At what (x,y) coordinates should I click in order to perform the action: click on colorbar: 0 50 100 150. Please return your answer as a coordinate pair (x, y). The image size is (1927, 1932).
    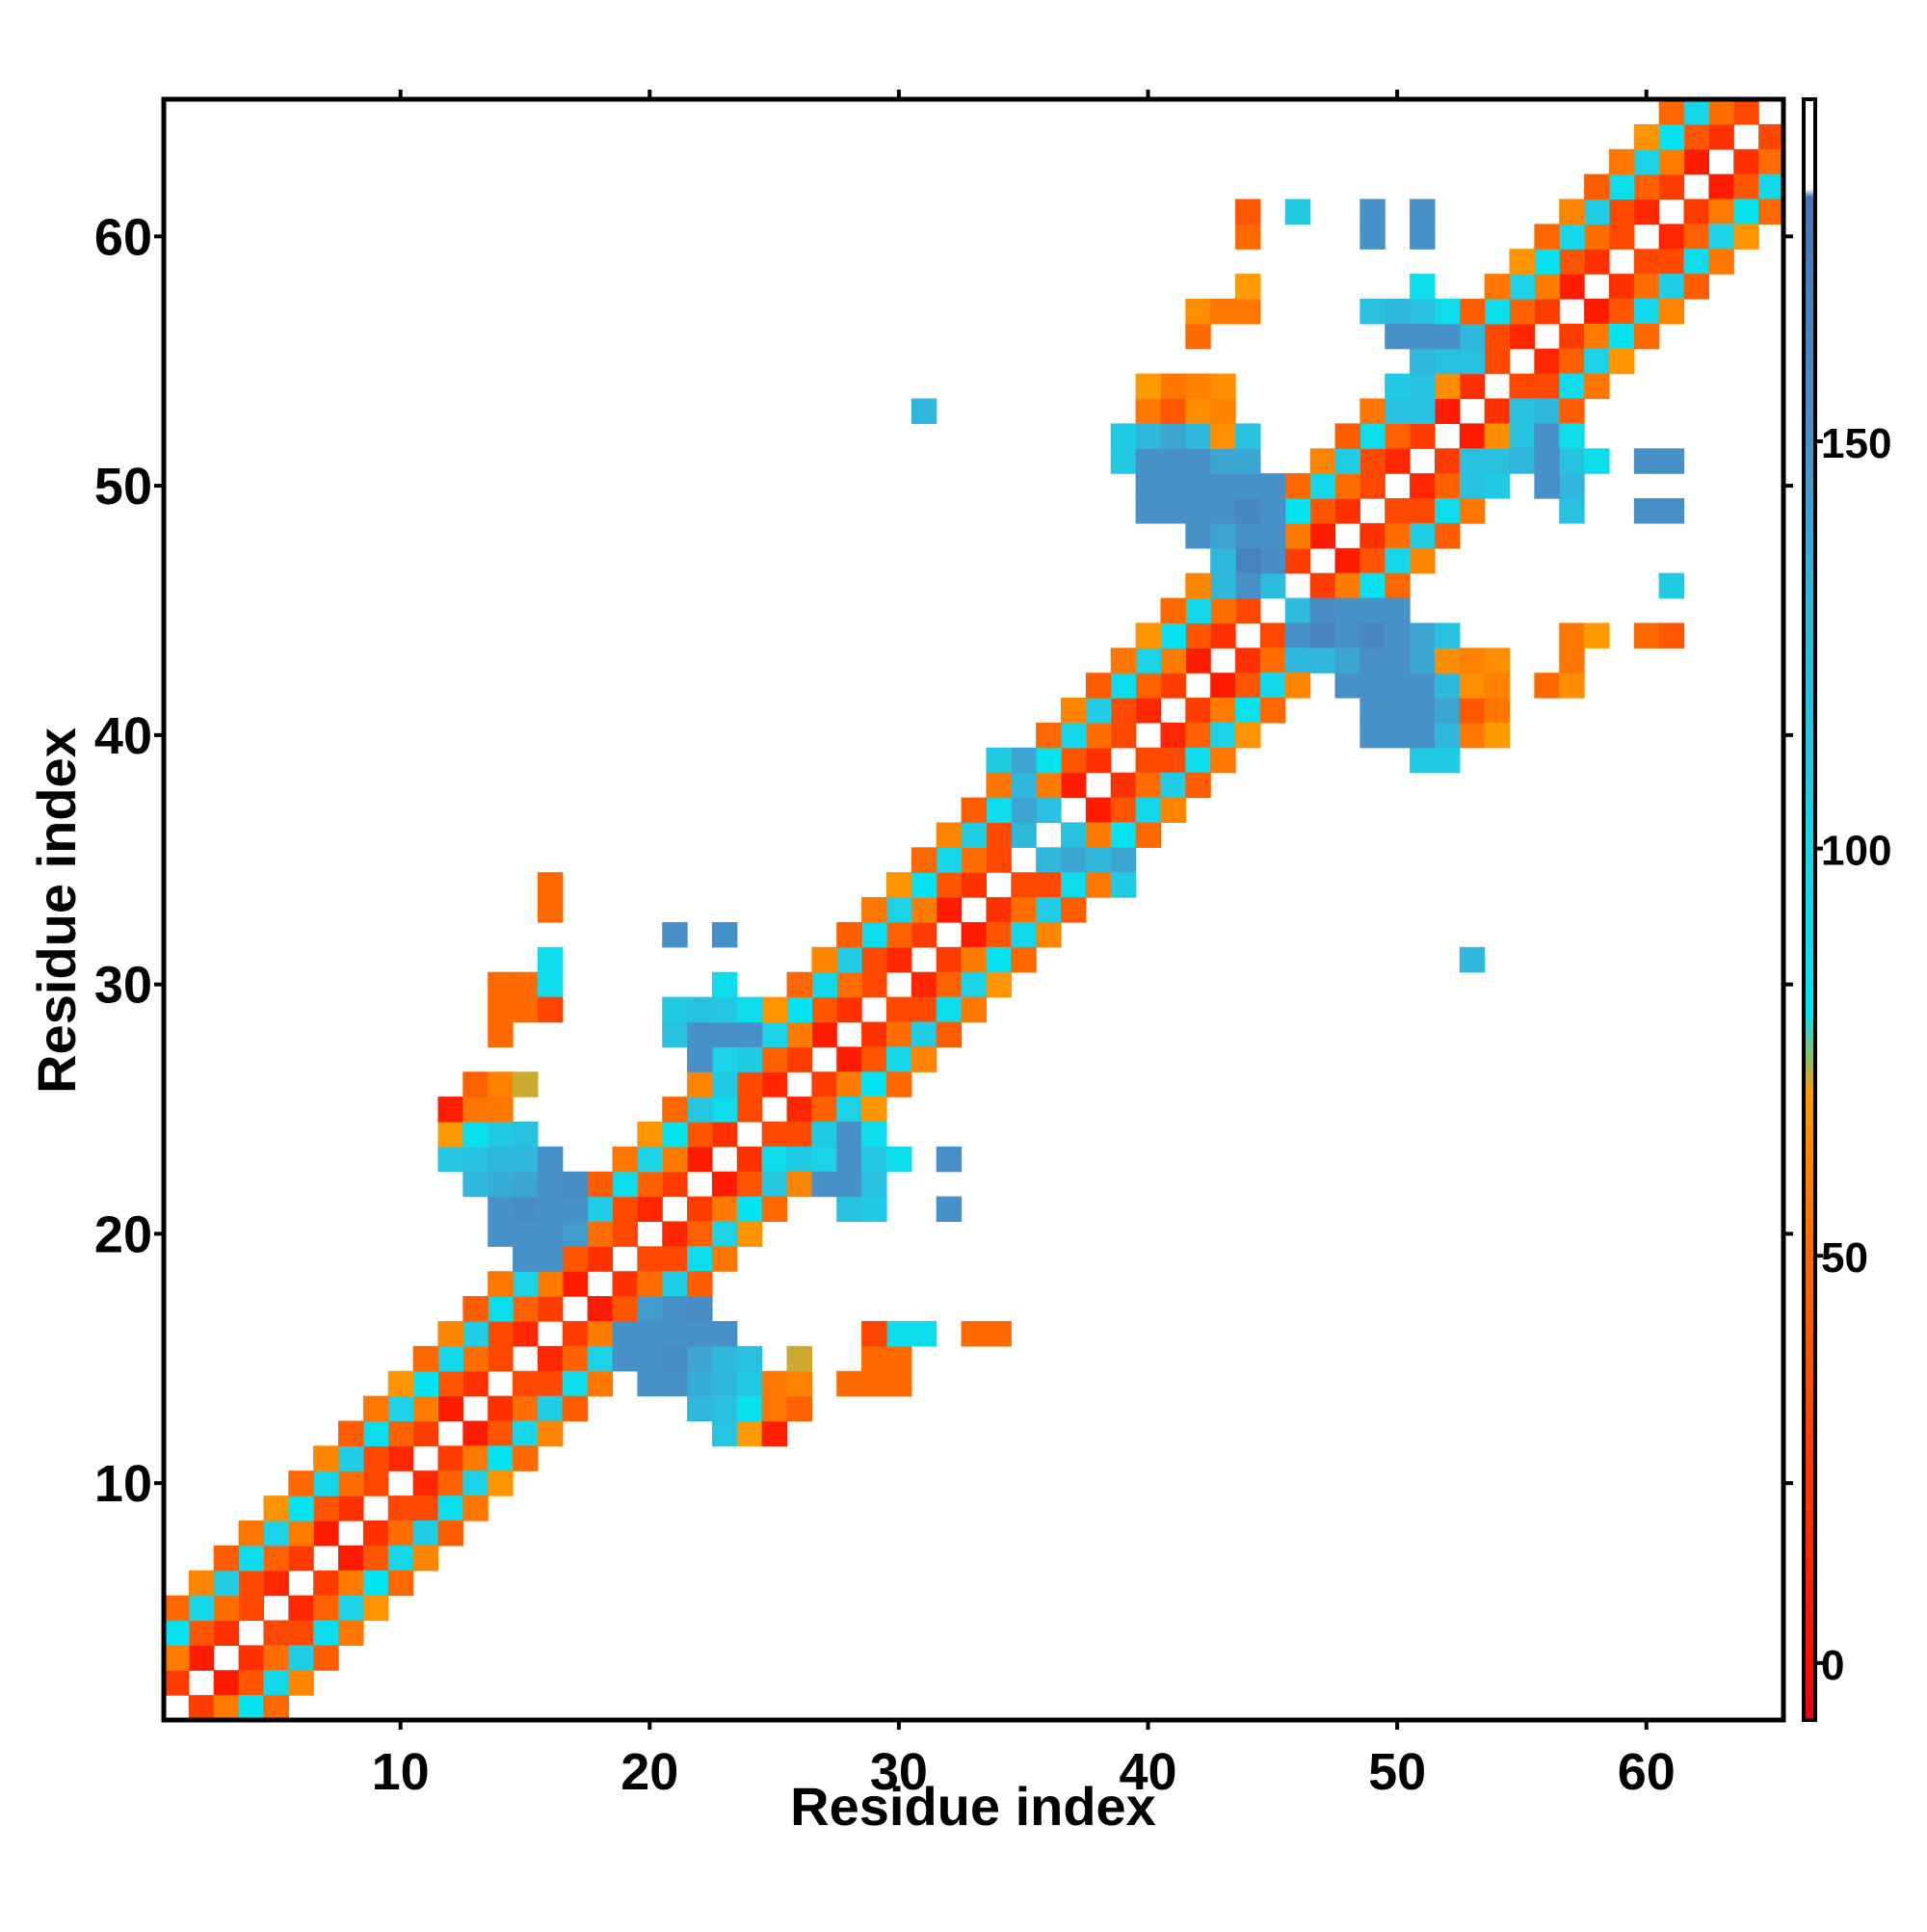
    Looking at the image, I should click on (1847, 909).